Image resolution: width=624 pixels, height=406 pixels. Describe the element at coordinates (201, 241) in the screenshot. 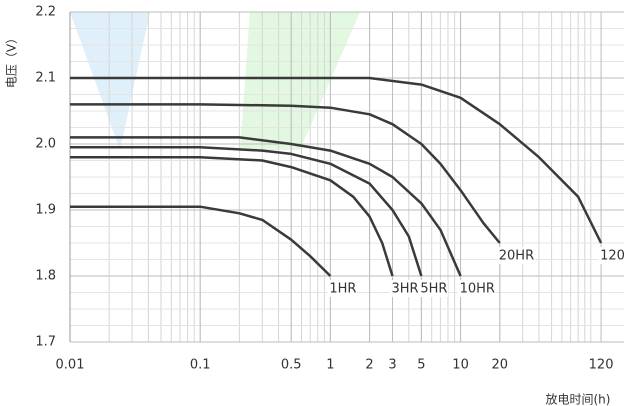

I see `line` at that location.